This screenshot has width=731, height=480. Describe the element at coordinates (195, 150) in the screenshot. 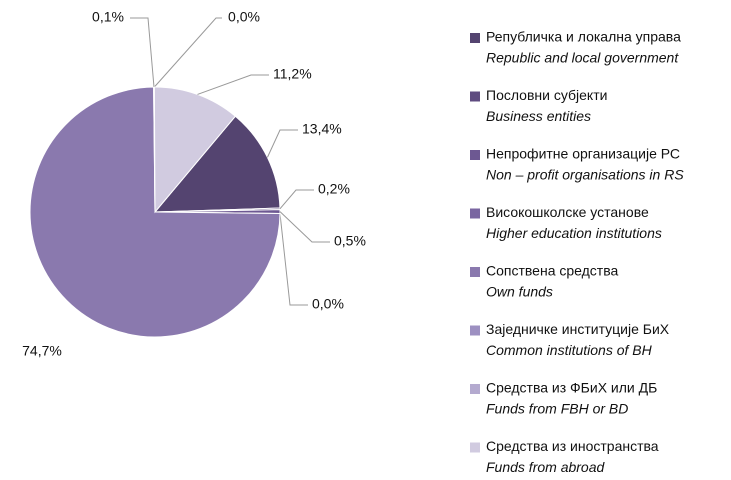

I see `pie-slice` at that location.